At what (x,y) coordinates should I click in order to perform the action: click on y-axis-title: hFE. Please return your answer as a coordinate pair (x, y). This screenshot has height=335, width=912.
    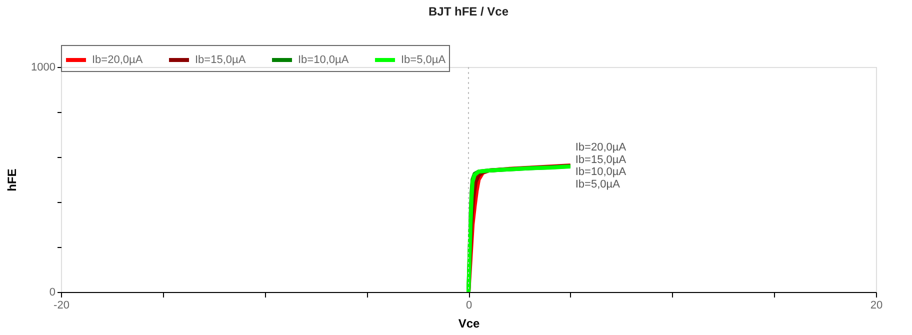
    Looking at the image, I should click on (12, 180).